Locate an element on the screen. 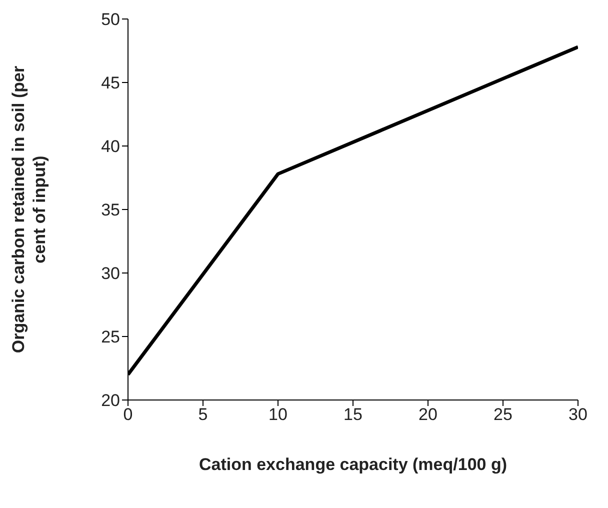  x-tick-label: 25 is located at coordinates (503, 414).